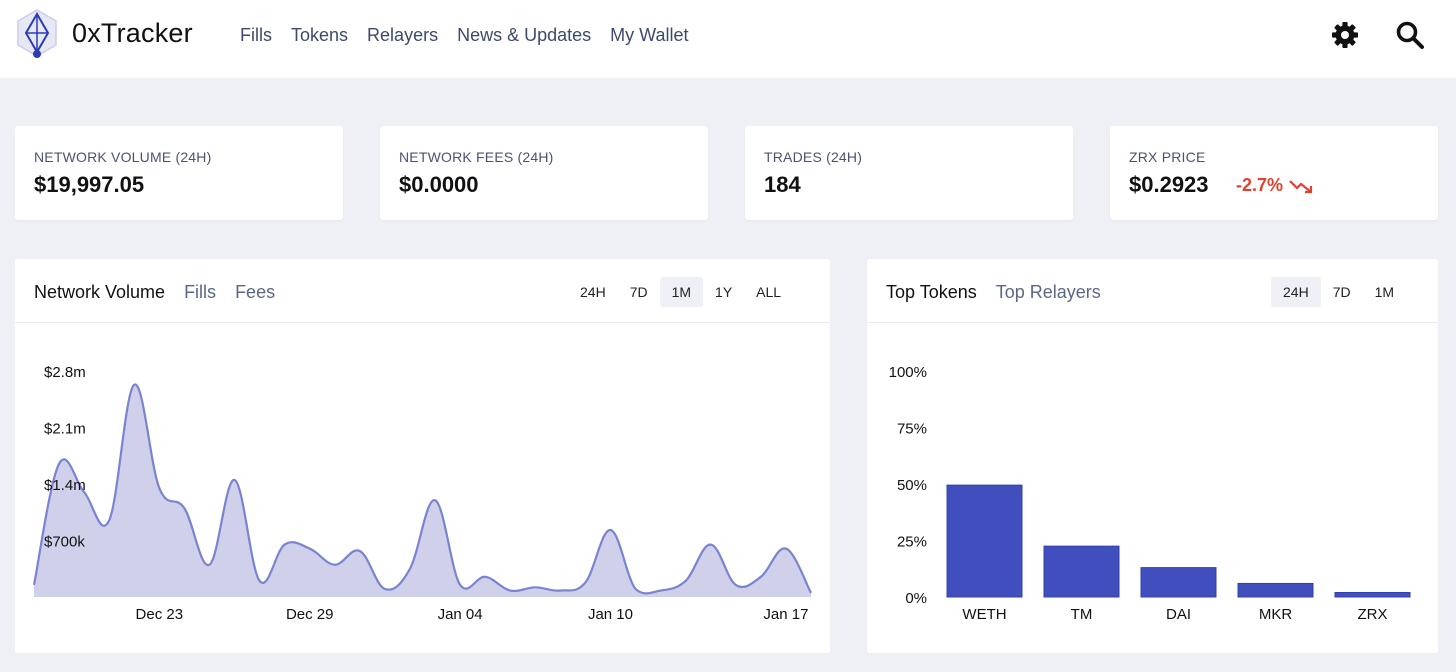 This screenshot has height=672, width=1456. I want to click on x-tick-label: WETH, so click(984, 614).